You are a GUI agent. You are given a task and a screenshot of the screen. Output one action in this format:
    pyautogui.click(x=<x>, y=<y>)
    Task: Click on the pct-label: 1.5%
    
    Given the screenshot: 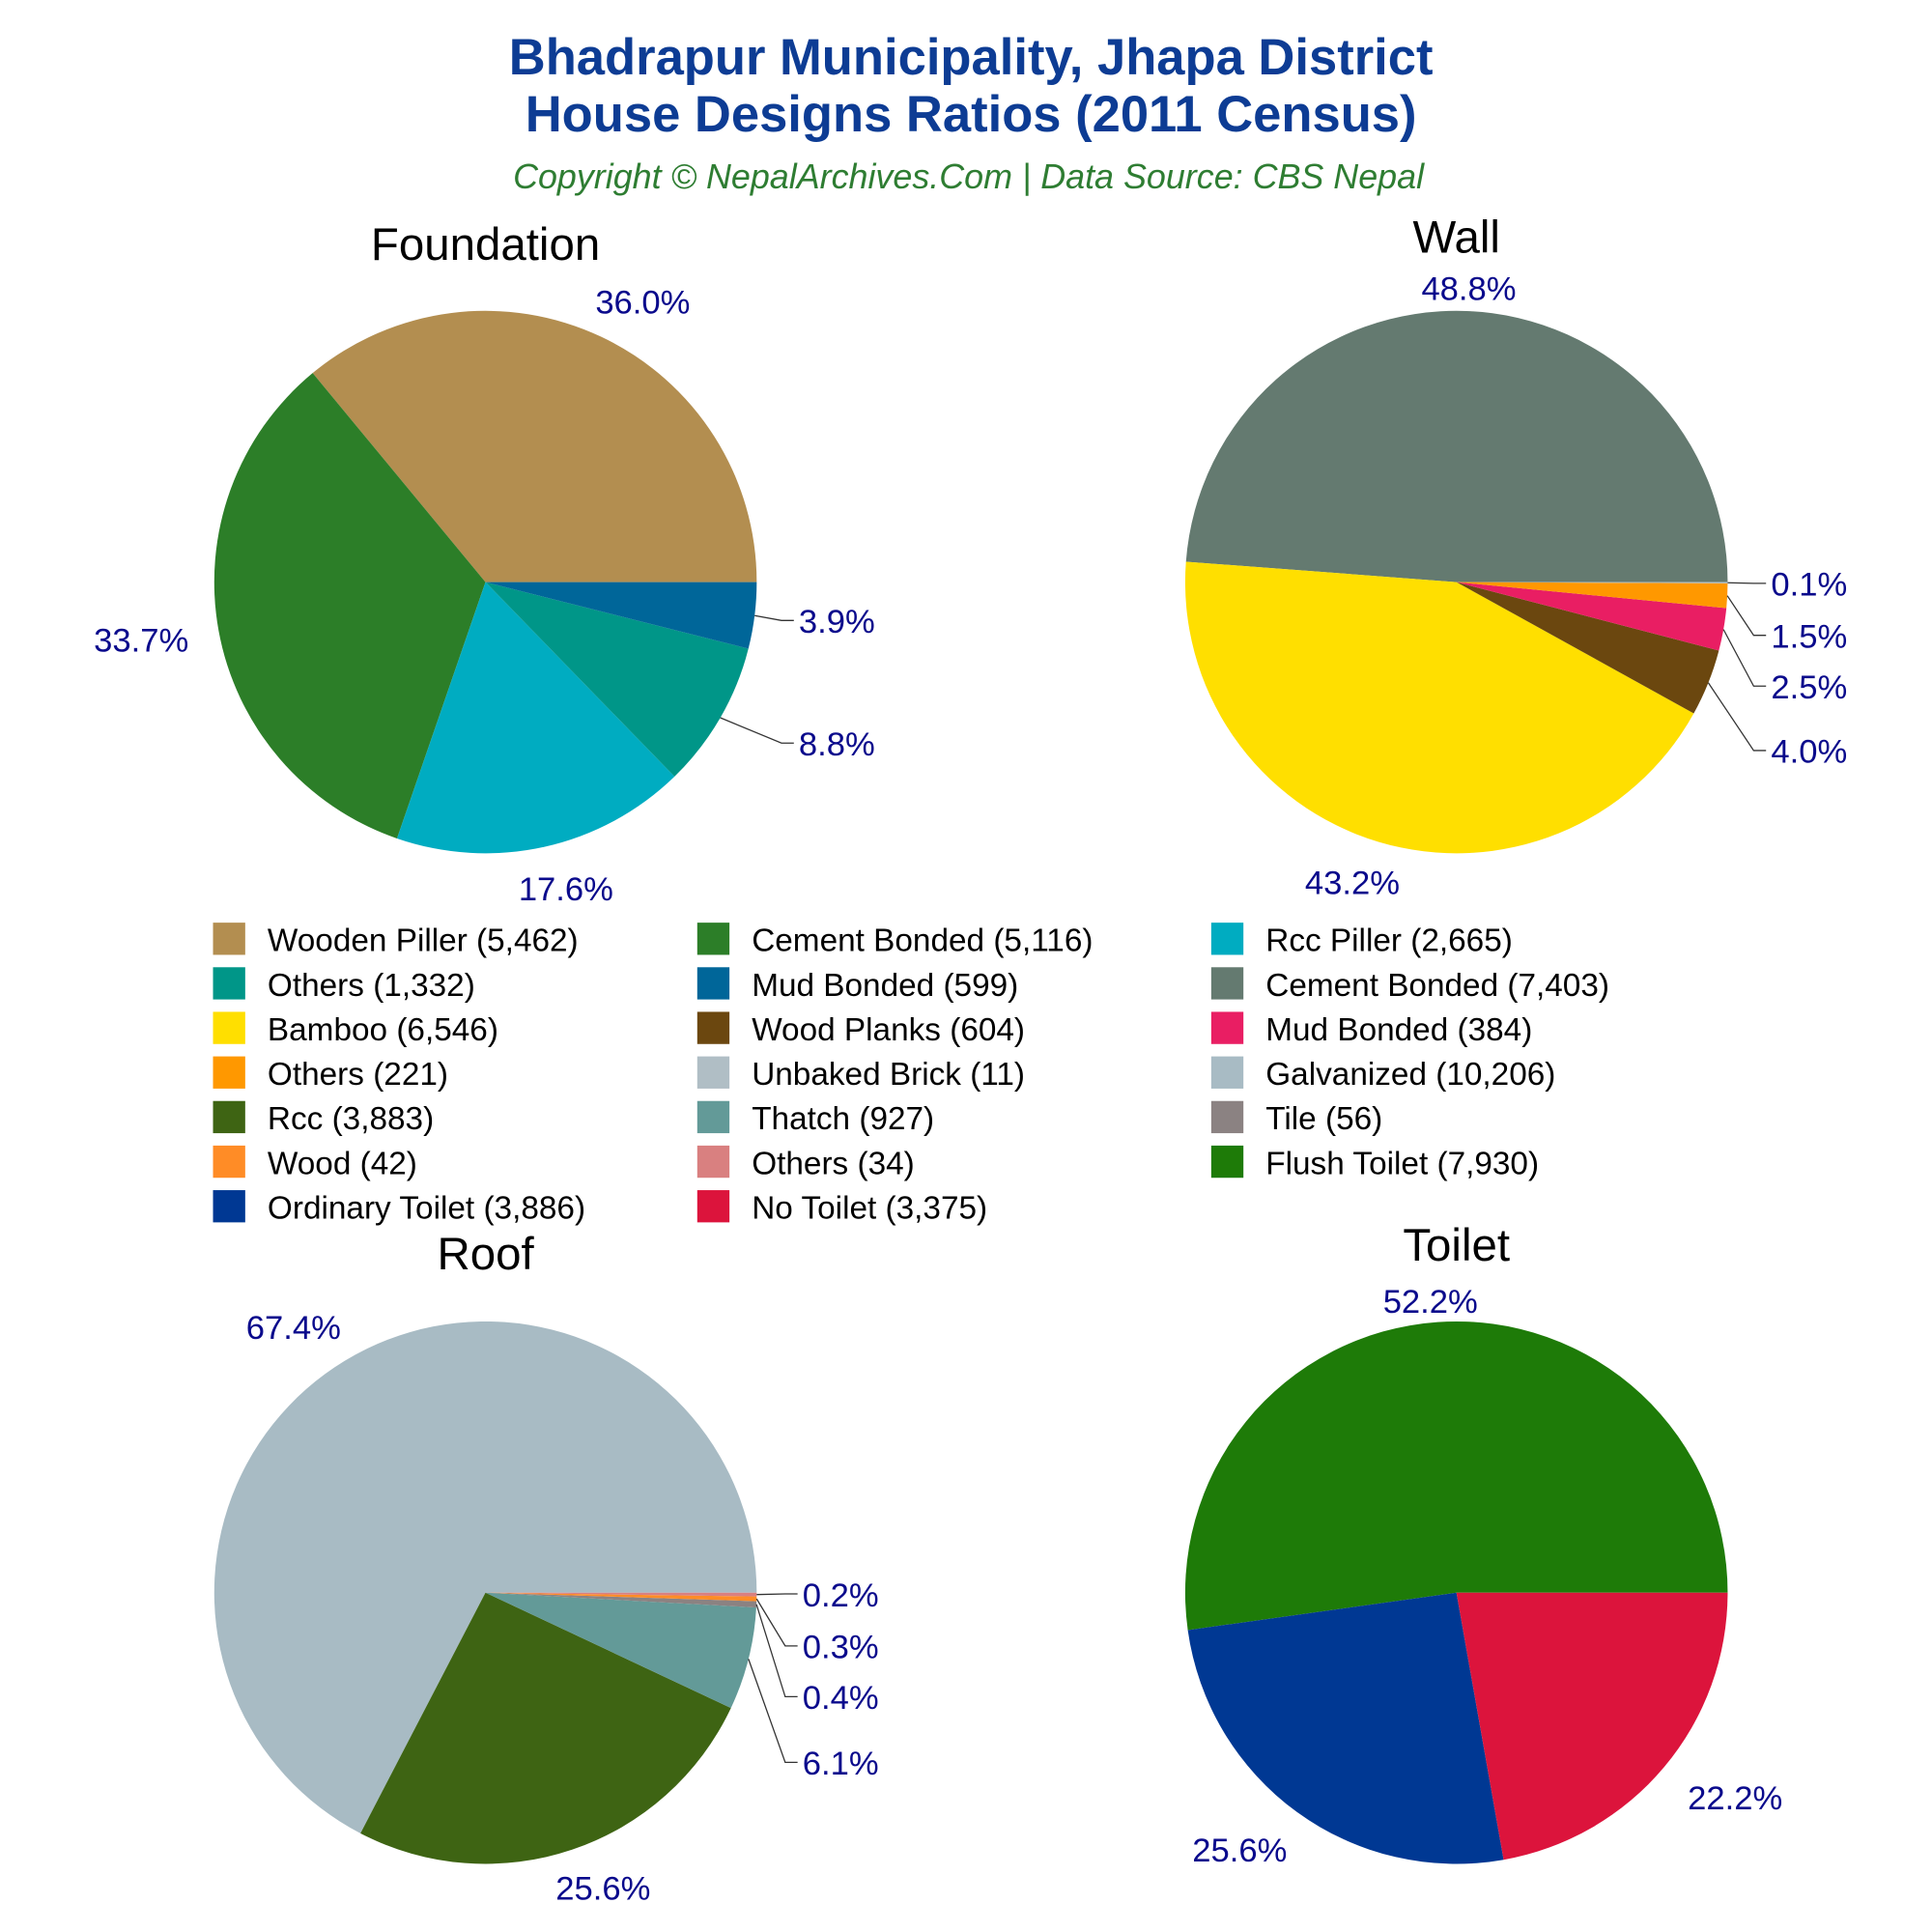 What is the action you would take?
    pyautogui.click(x=1809, y=637)
    